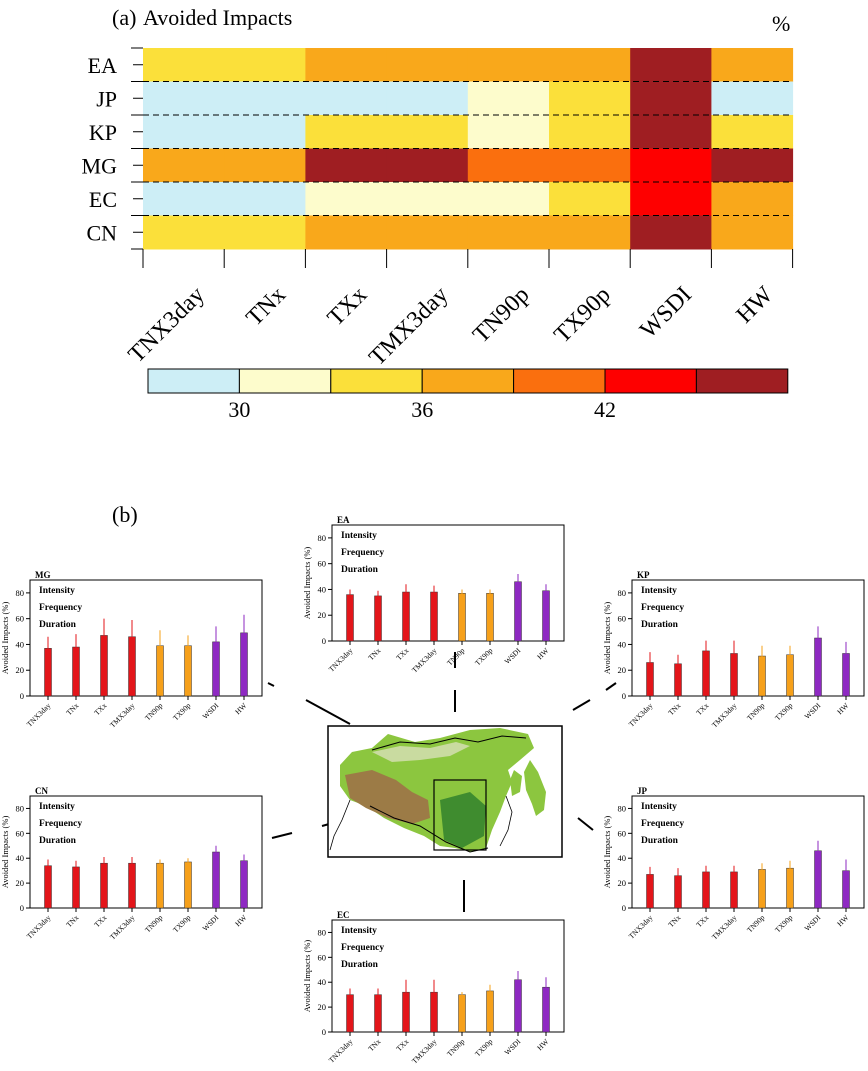 Image resolution: width=868 pixels, height=1071 pixels. What do you see at coordinates (340, 825) in the screenshot?
I see `map-border-west` at bounding box center [340, 825].